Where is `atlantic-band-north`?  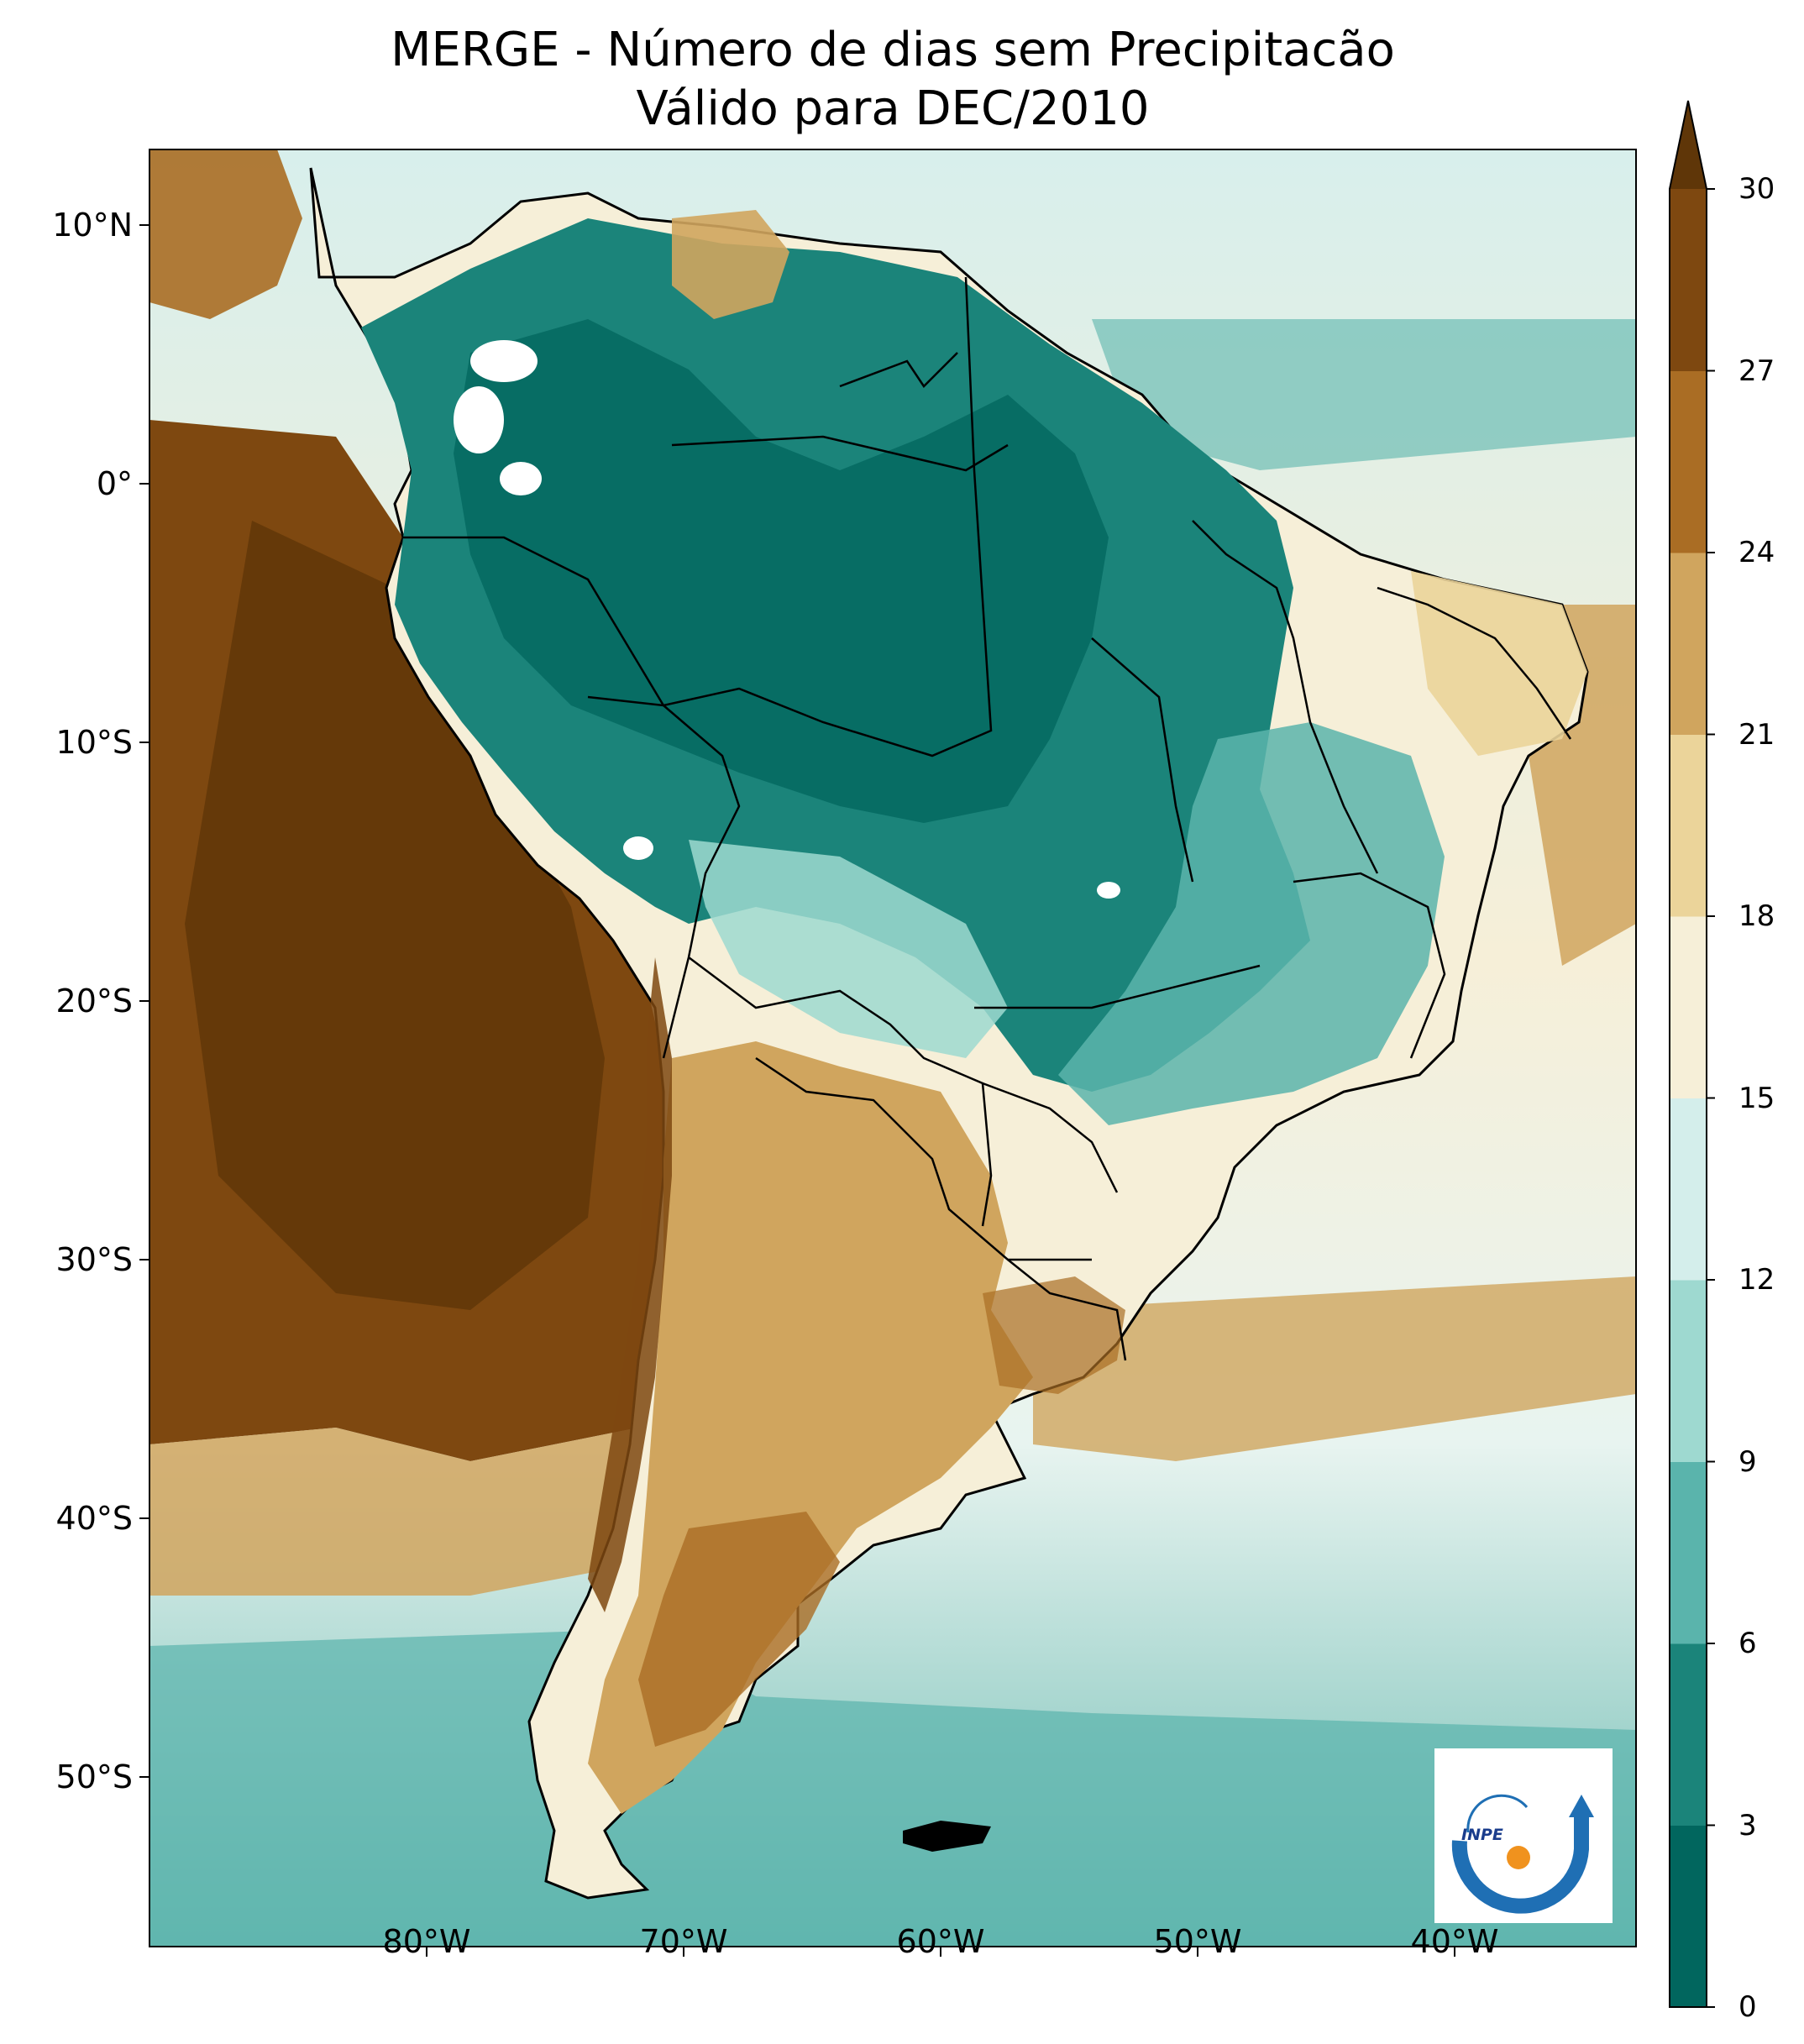 atlantic-band-north is located at coordinates (1364, 394).